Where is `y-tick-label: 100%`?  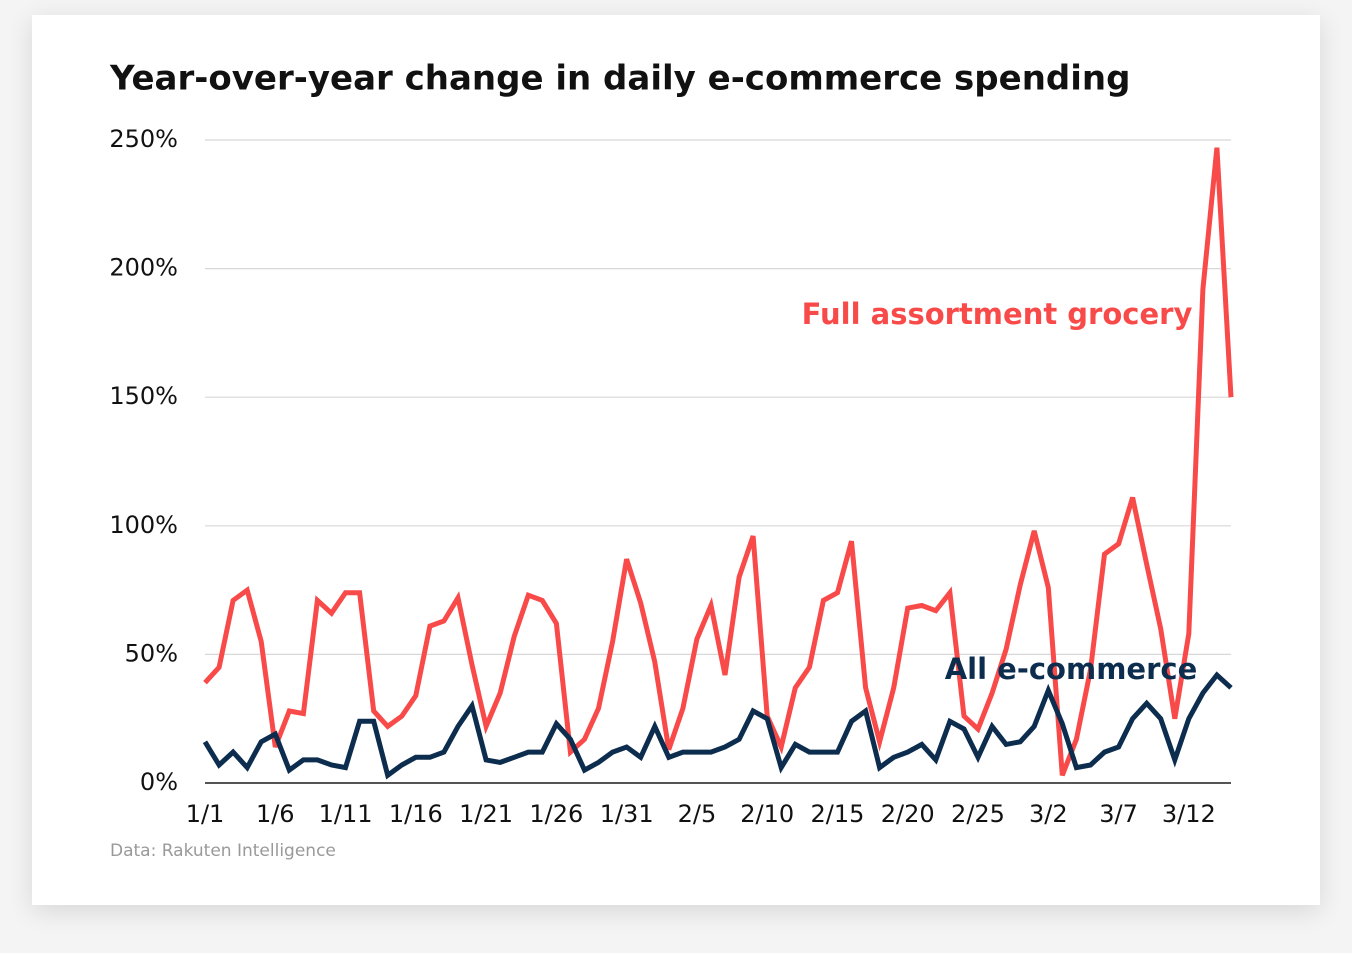 y-tick-label: 100% is located at coordinates (143, 525).